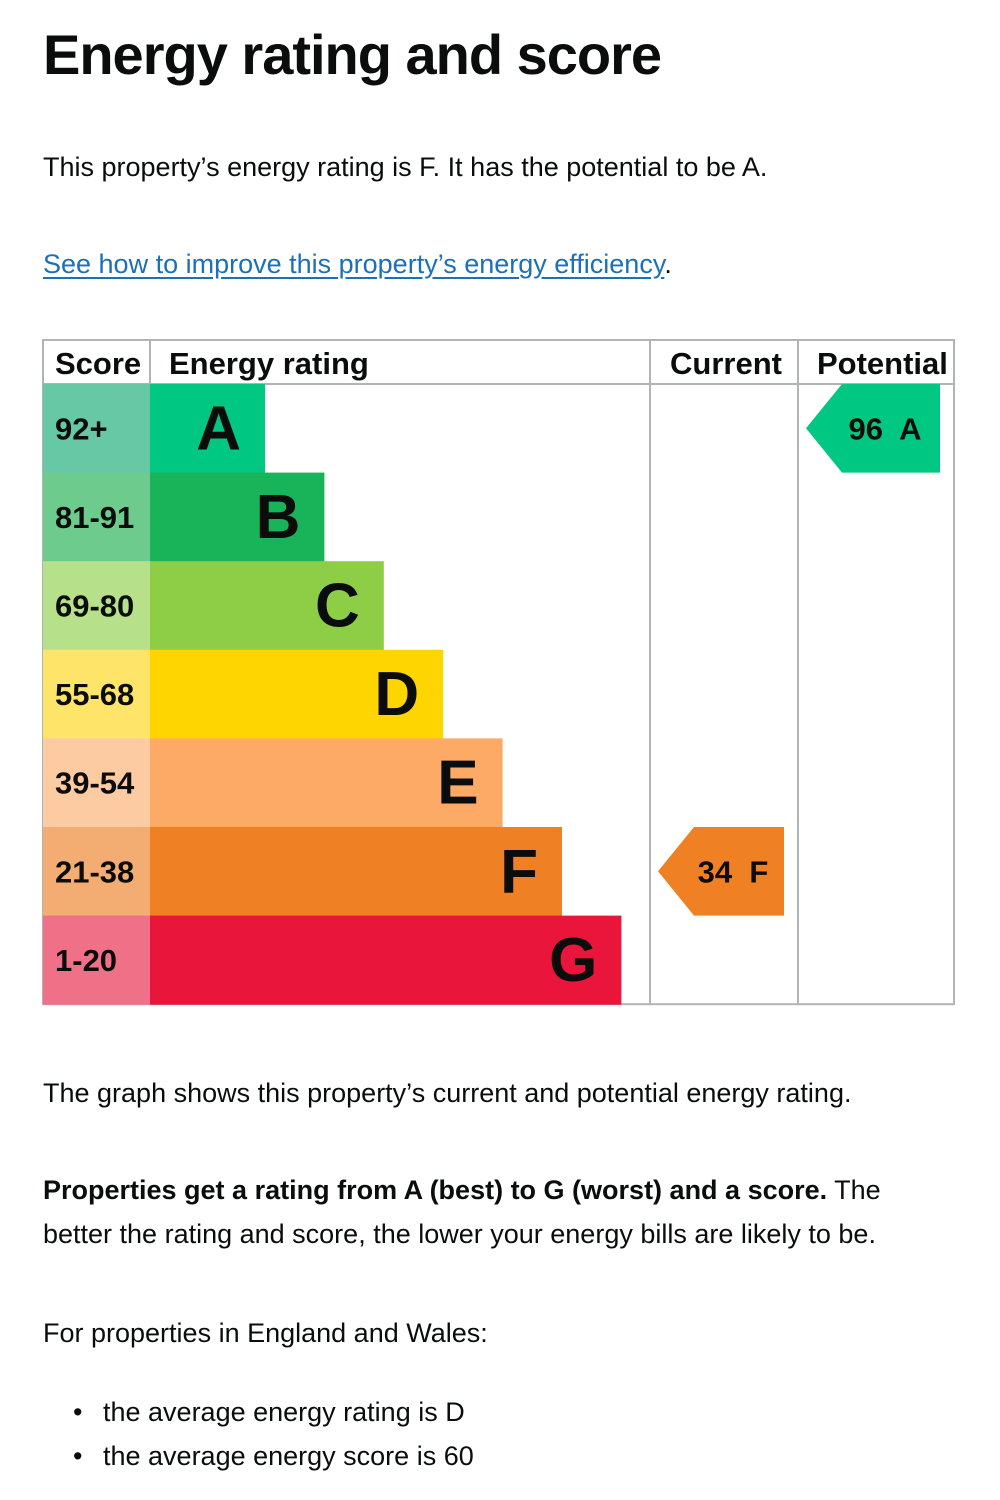  Describe the element at coordinates (733, 871) in the screenshot. I see `current-rating-label: 34 F` at that location.